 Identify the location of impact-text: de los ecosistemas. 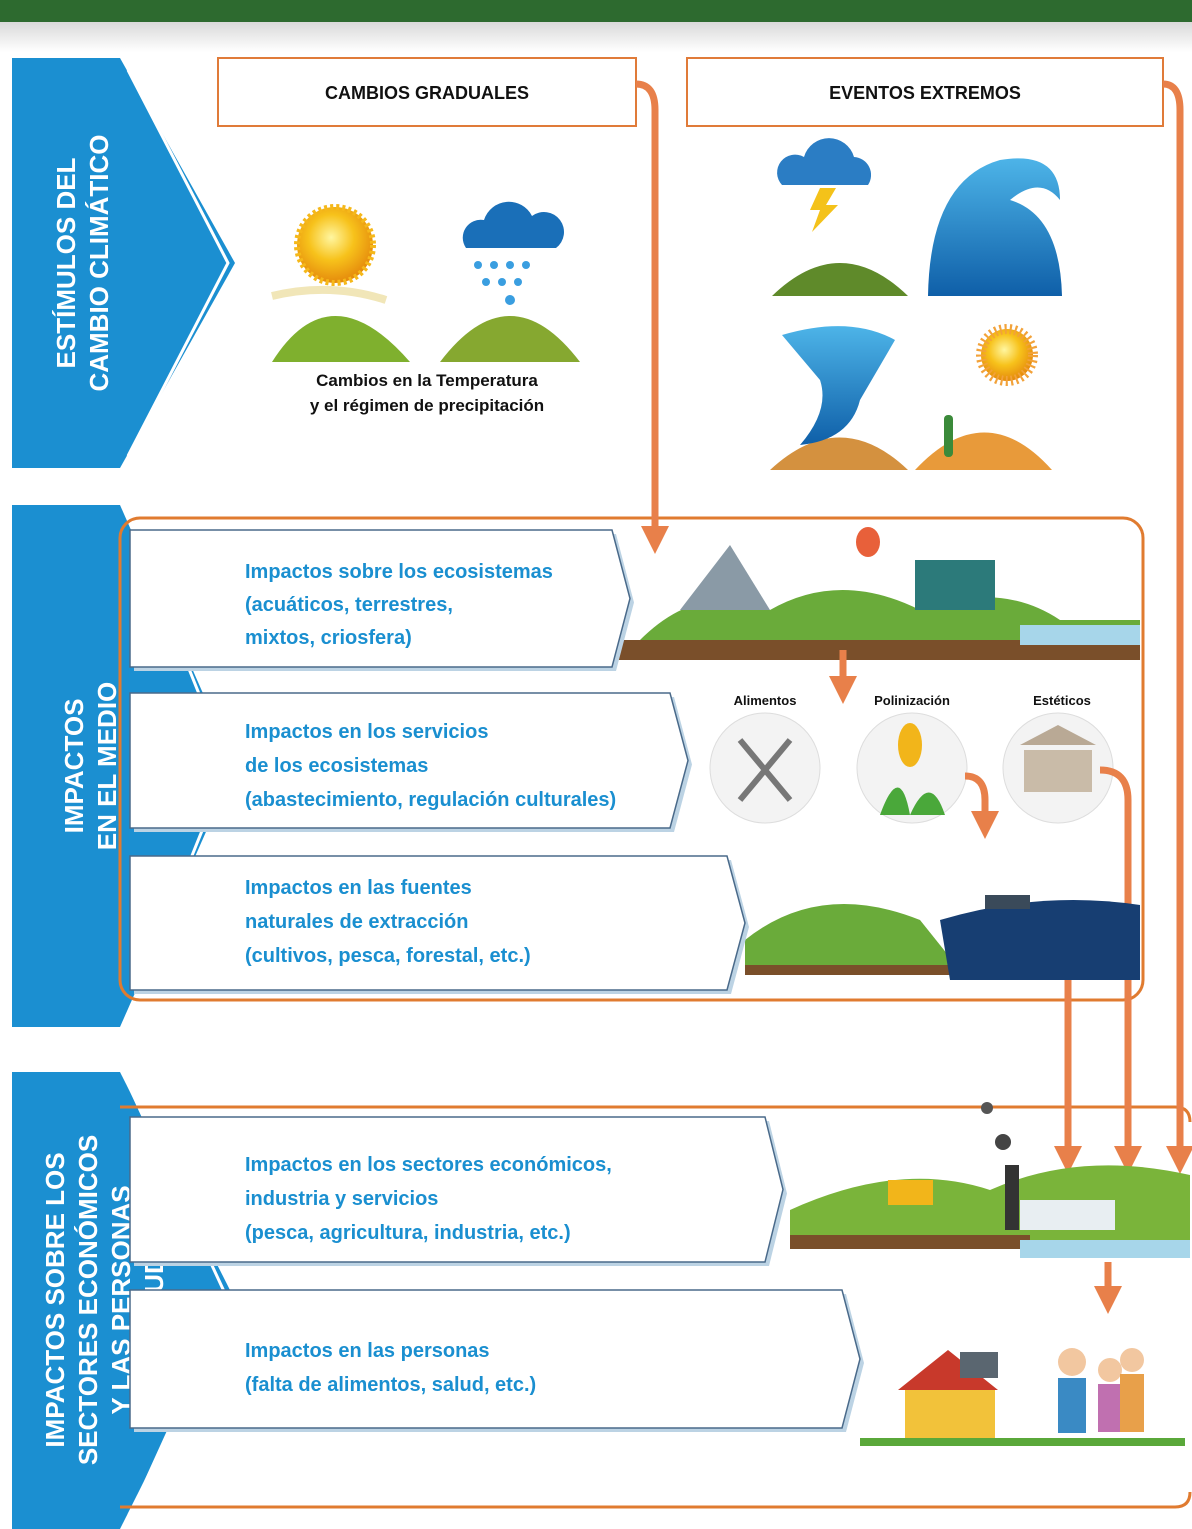
(336, 766).